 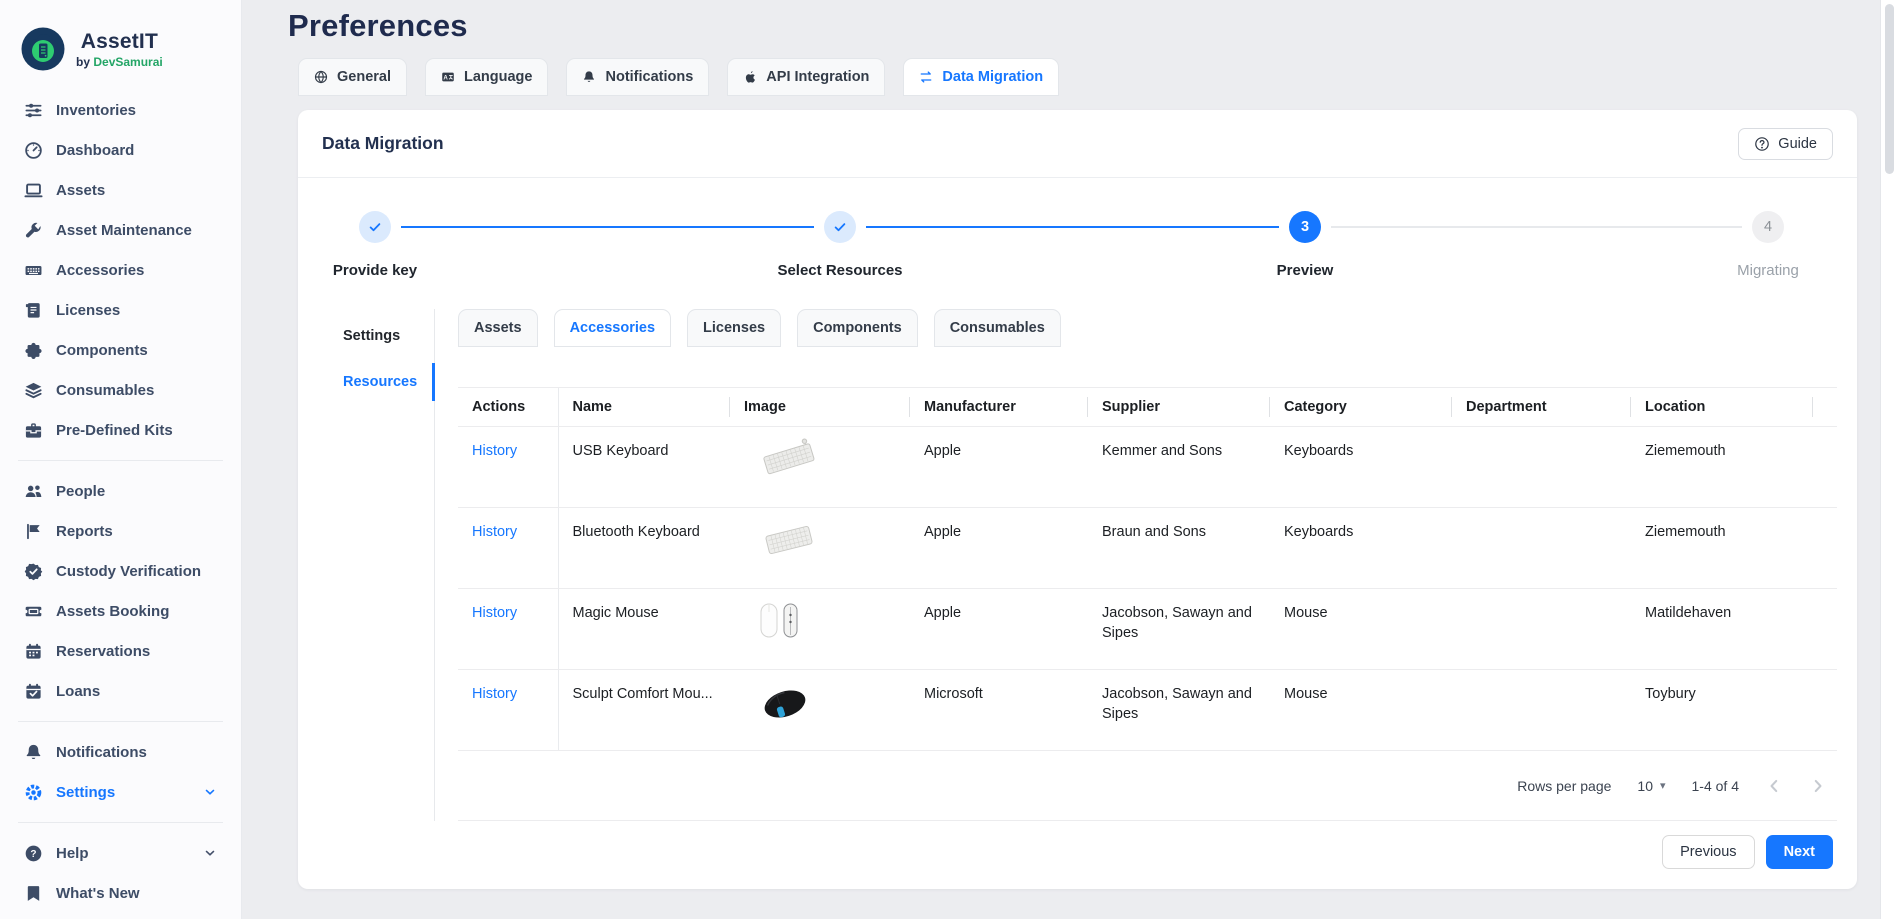 What do you see at coordinates (1077, 144) in the screenshot?
I see `card-header: Data Migration Guide` at bounding box center [1077, 144].